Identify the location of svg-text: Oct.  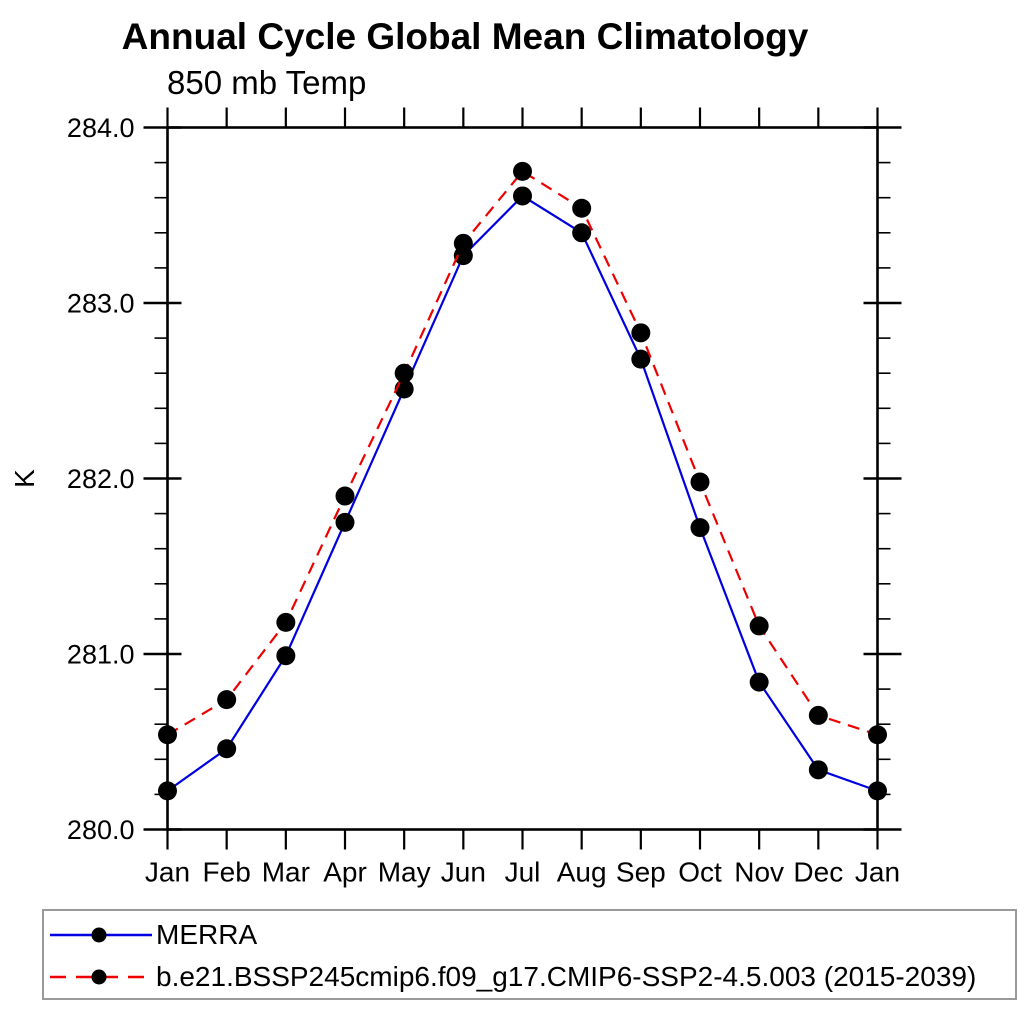
(700, 872).